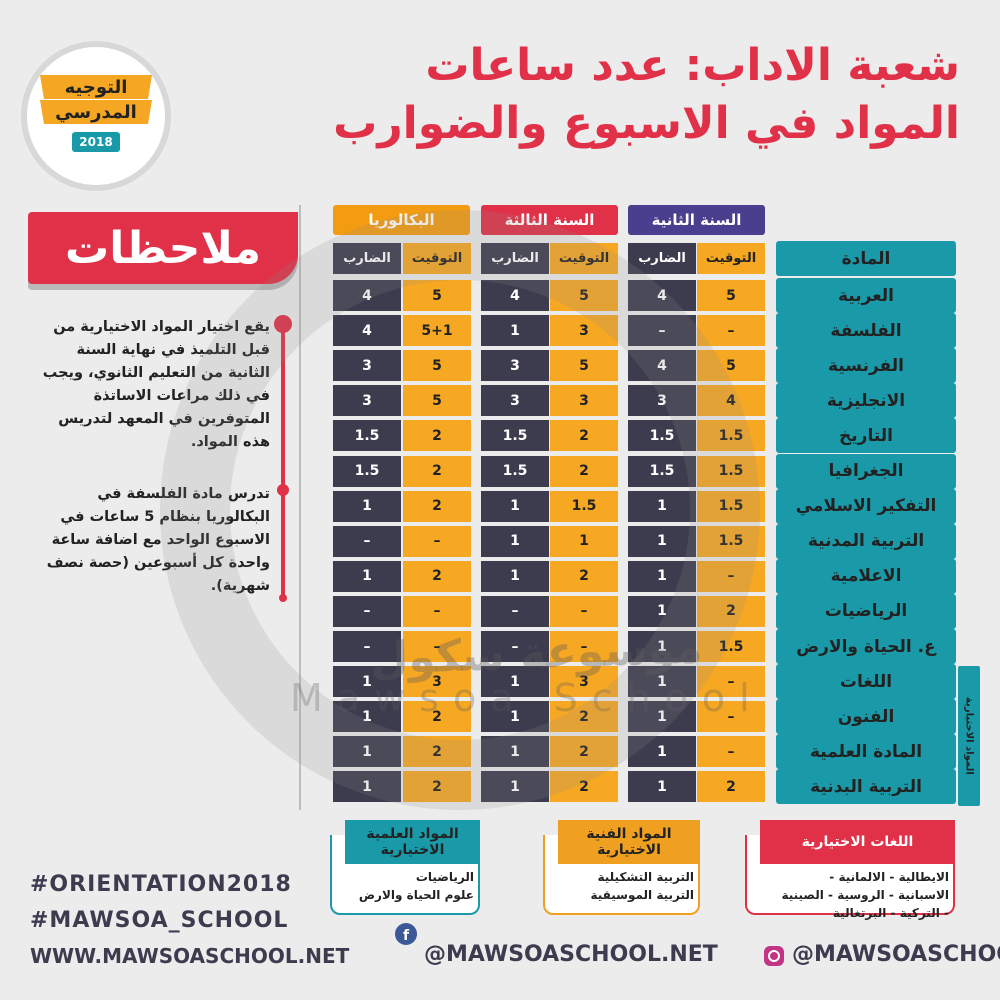 The width and height of the screenshot is (1000, 1000). What do you see at coordinates (866, 541) in the screenshot?
I see `subject-cell: التربية المدنية` at bounding box center [866, 541].